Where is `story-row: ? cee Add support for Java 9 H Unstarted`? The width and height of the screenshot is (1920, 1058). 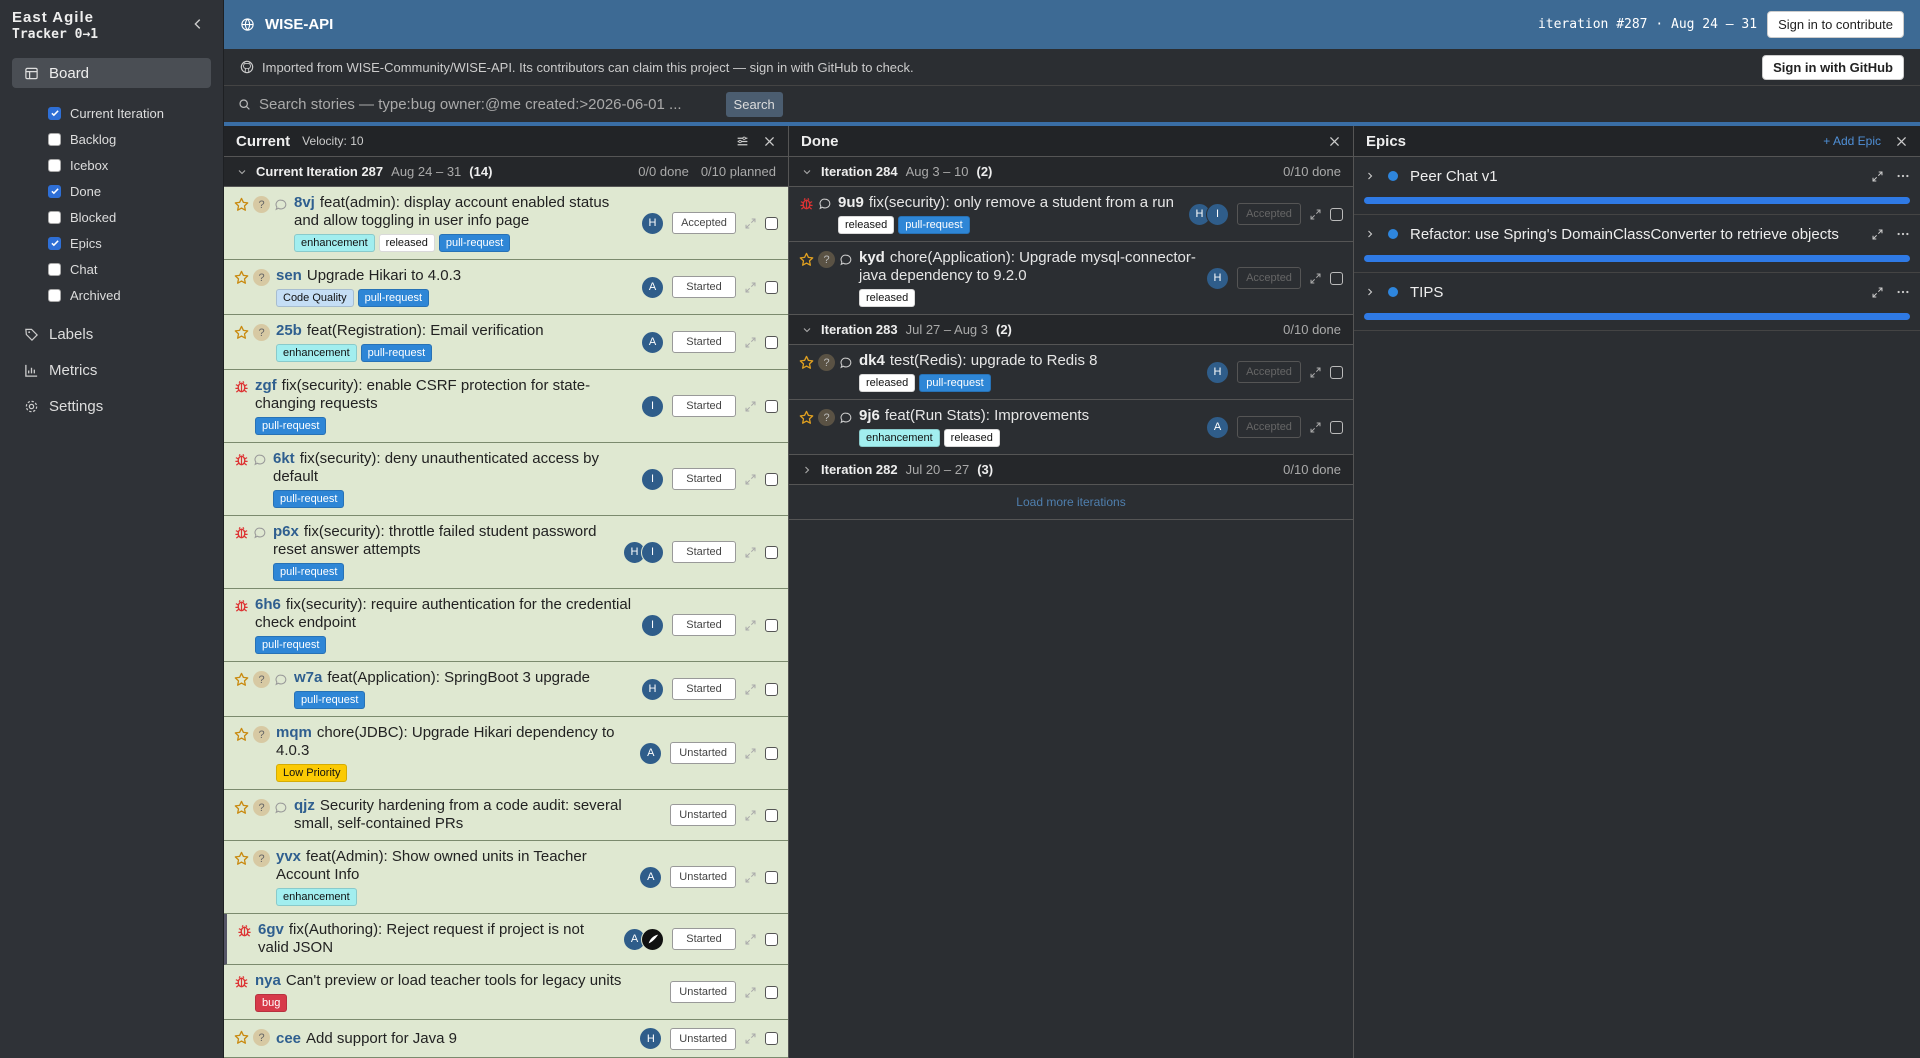 story-row: ? cee Add support for Java 9 H Unstarted is located at coordinates (506, 1039).